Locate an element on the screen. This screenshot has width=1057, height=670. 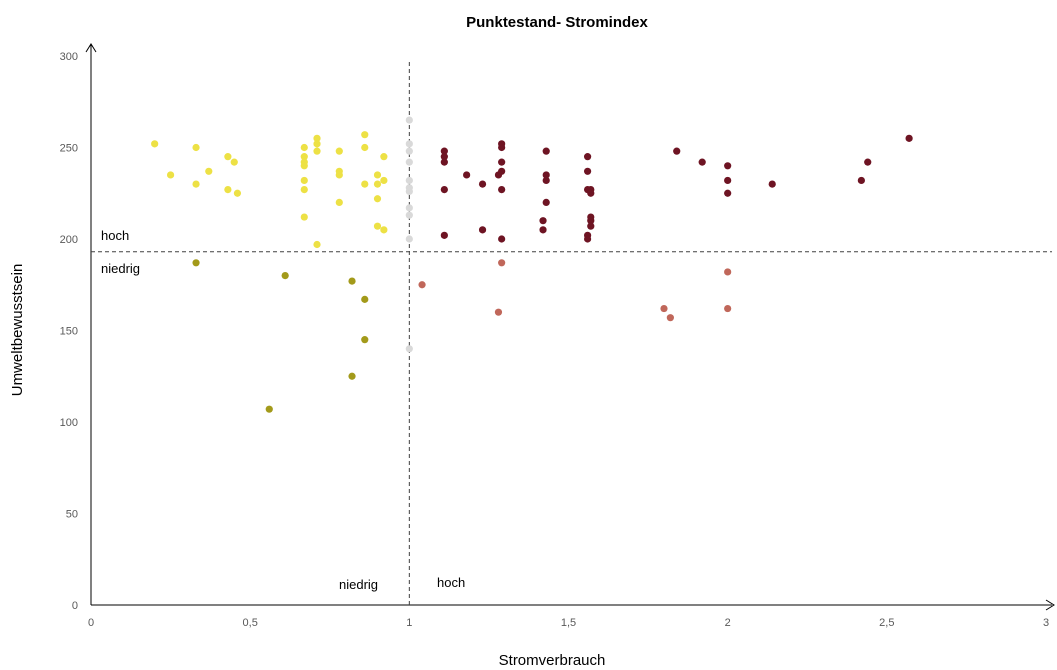
x-axis-arrow-icon is located at coordinates (1050, 605).